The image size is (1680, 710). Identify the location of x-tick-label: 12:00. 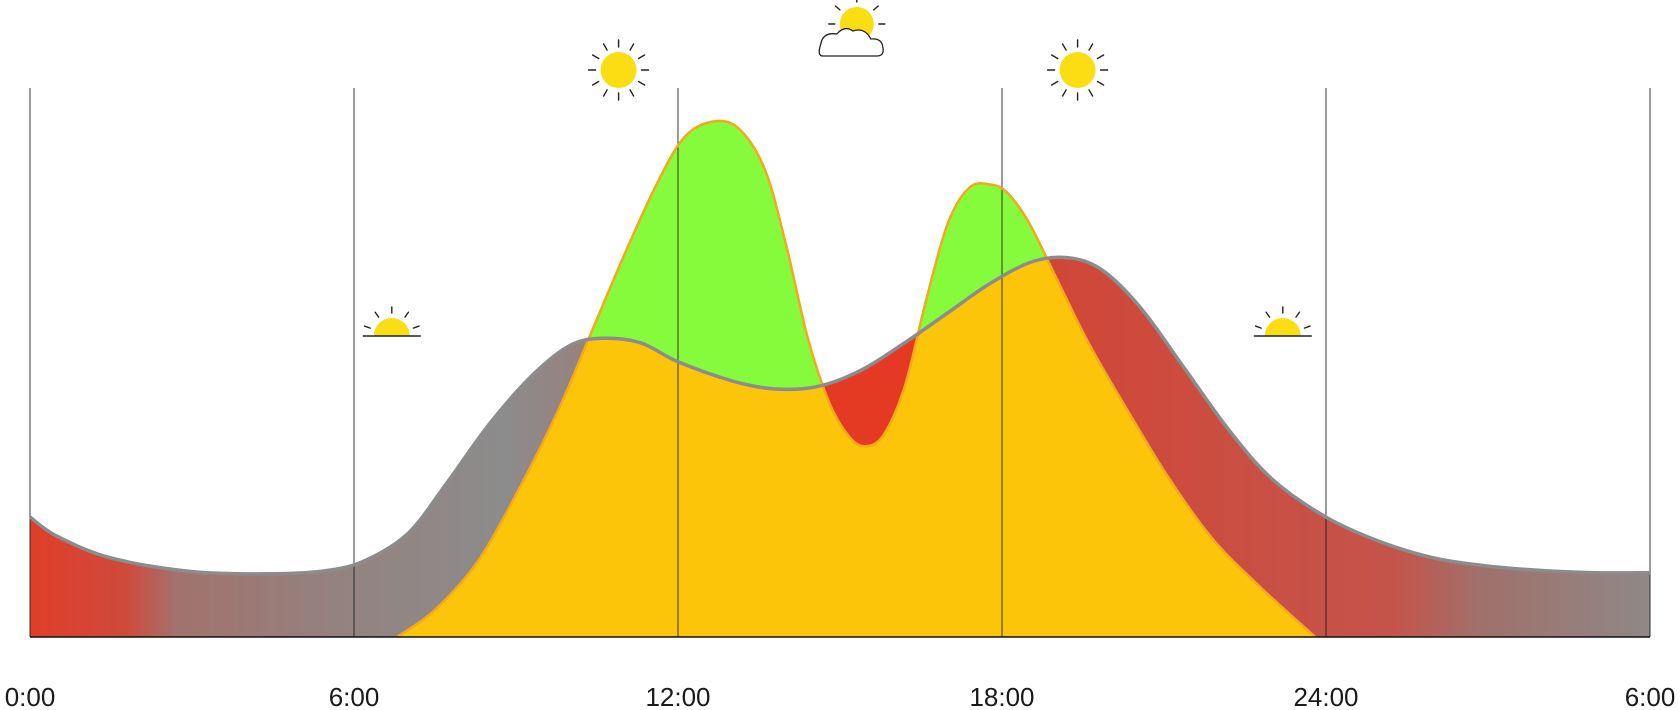
(677, 696).